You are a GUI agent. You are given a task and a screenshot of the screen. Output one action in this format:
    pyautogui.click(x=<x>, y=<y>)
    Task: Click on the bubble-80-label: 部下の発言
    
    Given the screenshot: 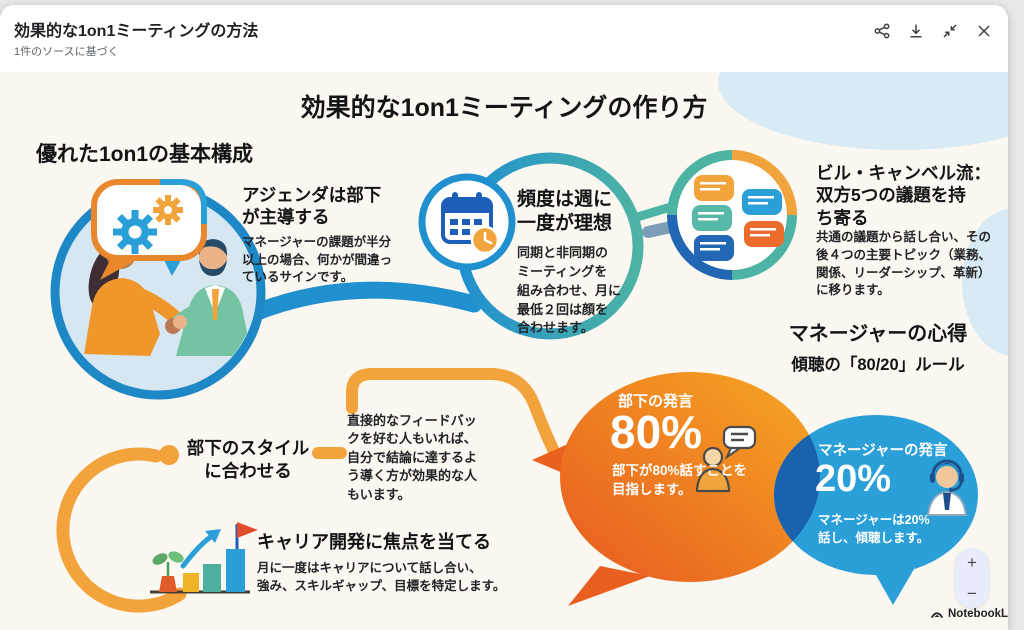 What is the action you would take?
    pyautogui.click(x=656, y=401)
    